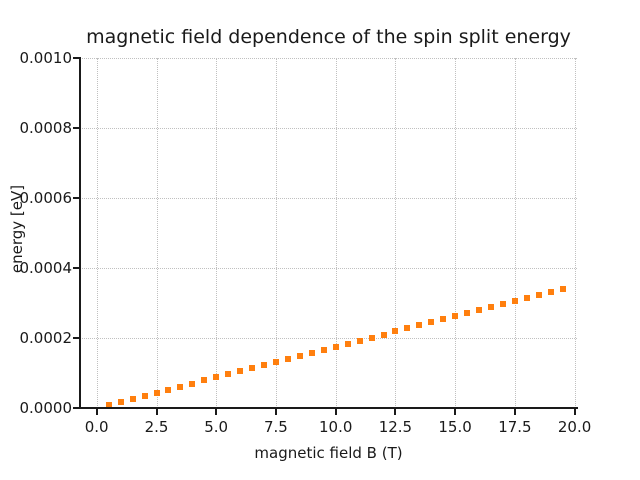 This screenshot has height=480, width=640. I want to click on x-tick-label: 15.0, so click(455, 427).